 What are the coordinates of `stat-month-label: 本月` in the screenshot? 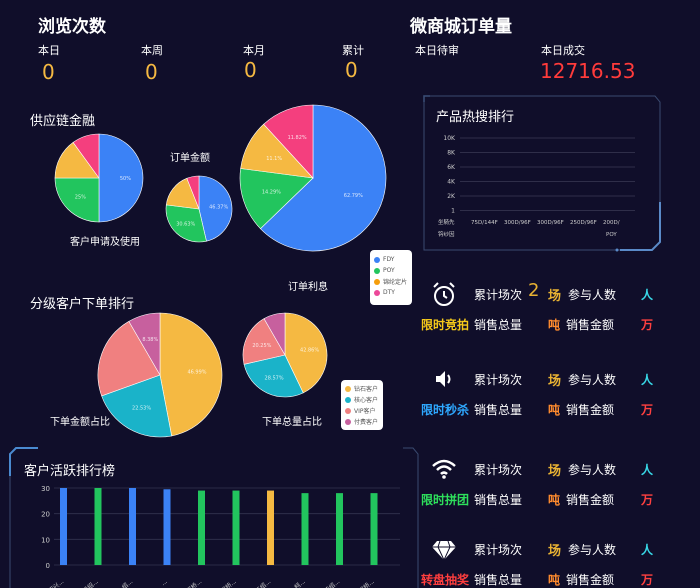 It's located at (254, 50).